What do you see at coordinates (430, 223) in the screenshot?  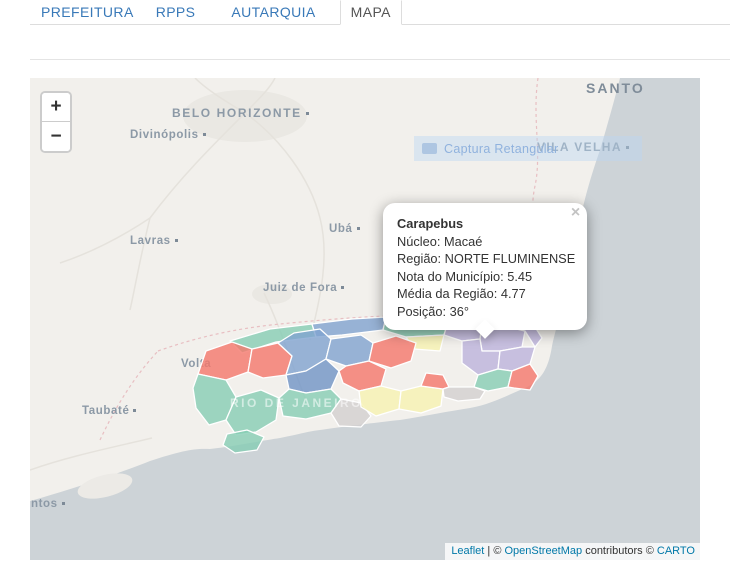 I see `popup-title: Carapebus` at bounding box center [430, 223].